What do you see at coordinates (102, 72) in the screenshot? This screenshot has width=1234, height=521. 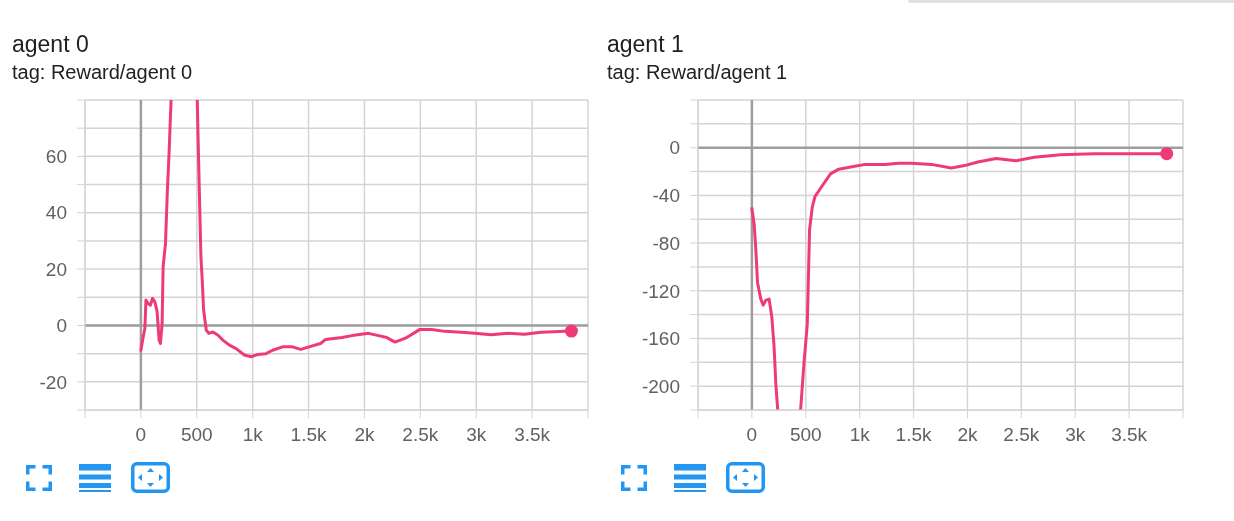 I see `chart-subtitle: tag: Reward/agent 0` at bounding box center [102, 72].